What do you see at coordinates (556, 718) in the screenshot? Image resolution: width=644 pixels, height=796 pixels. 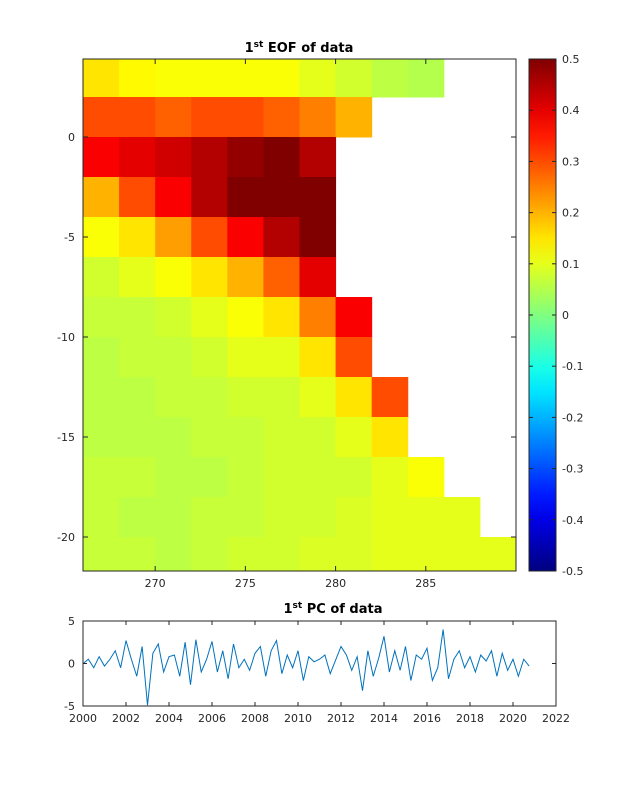 I see `x-tick-label: 2022` at bounding box center [556, 718].